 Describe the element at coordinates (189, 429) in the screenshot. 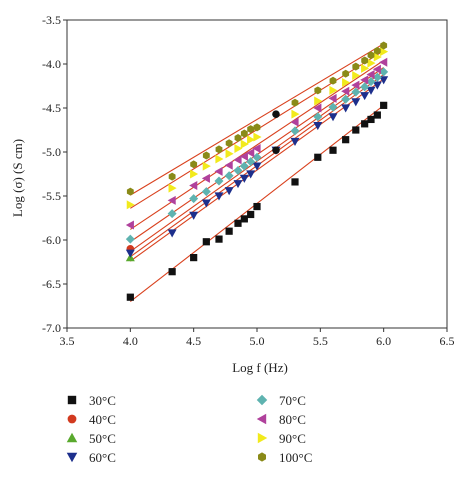

I see `legend: 30°C 40°C 50°C 60°C 70°C 80°C 90°C 100°C` at that location.